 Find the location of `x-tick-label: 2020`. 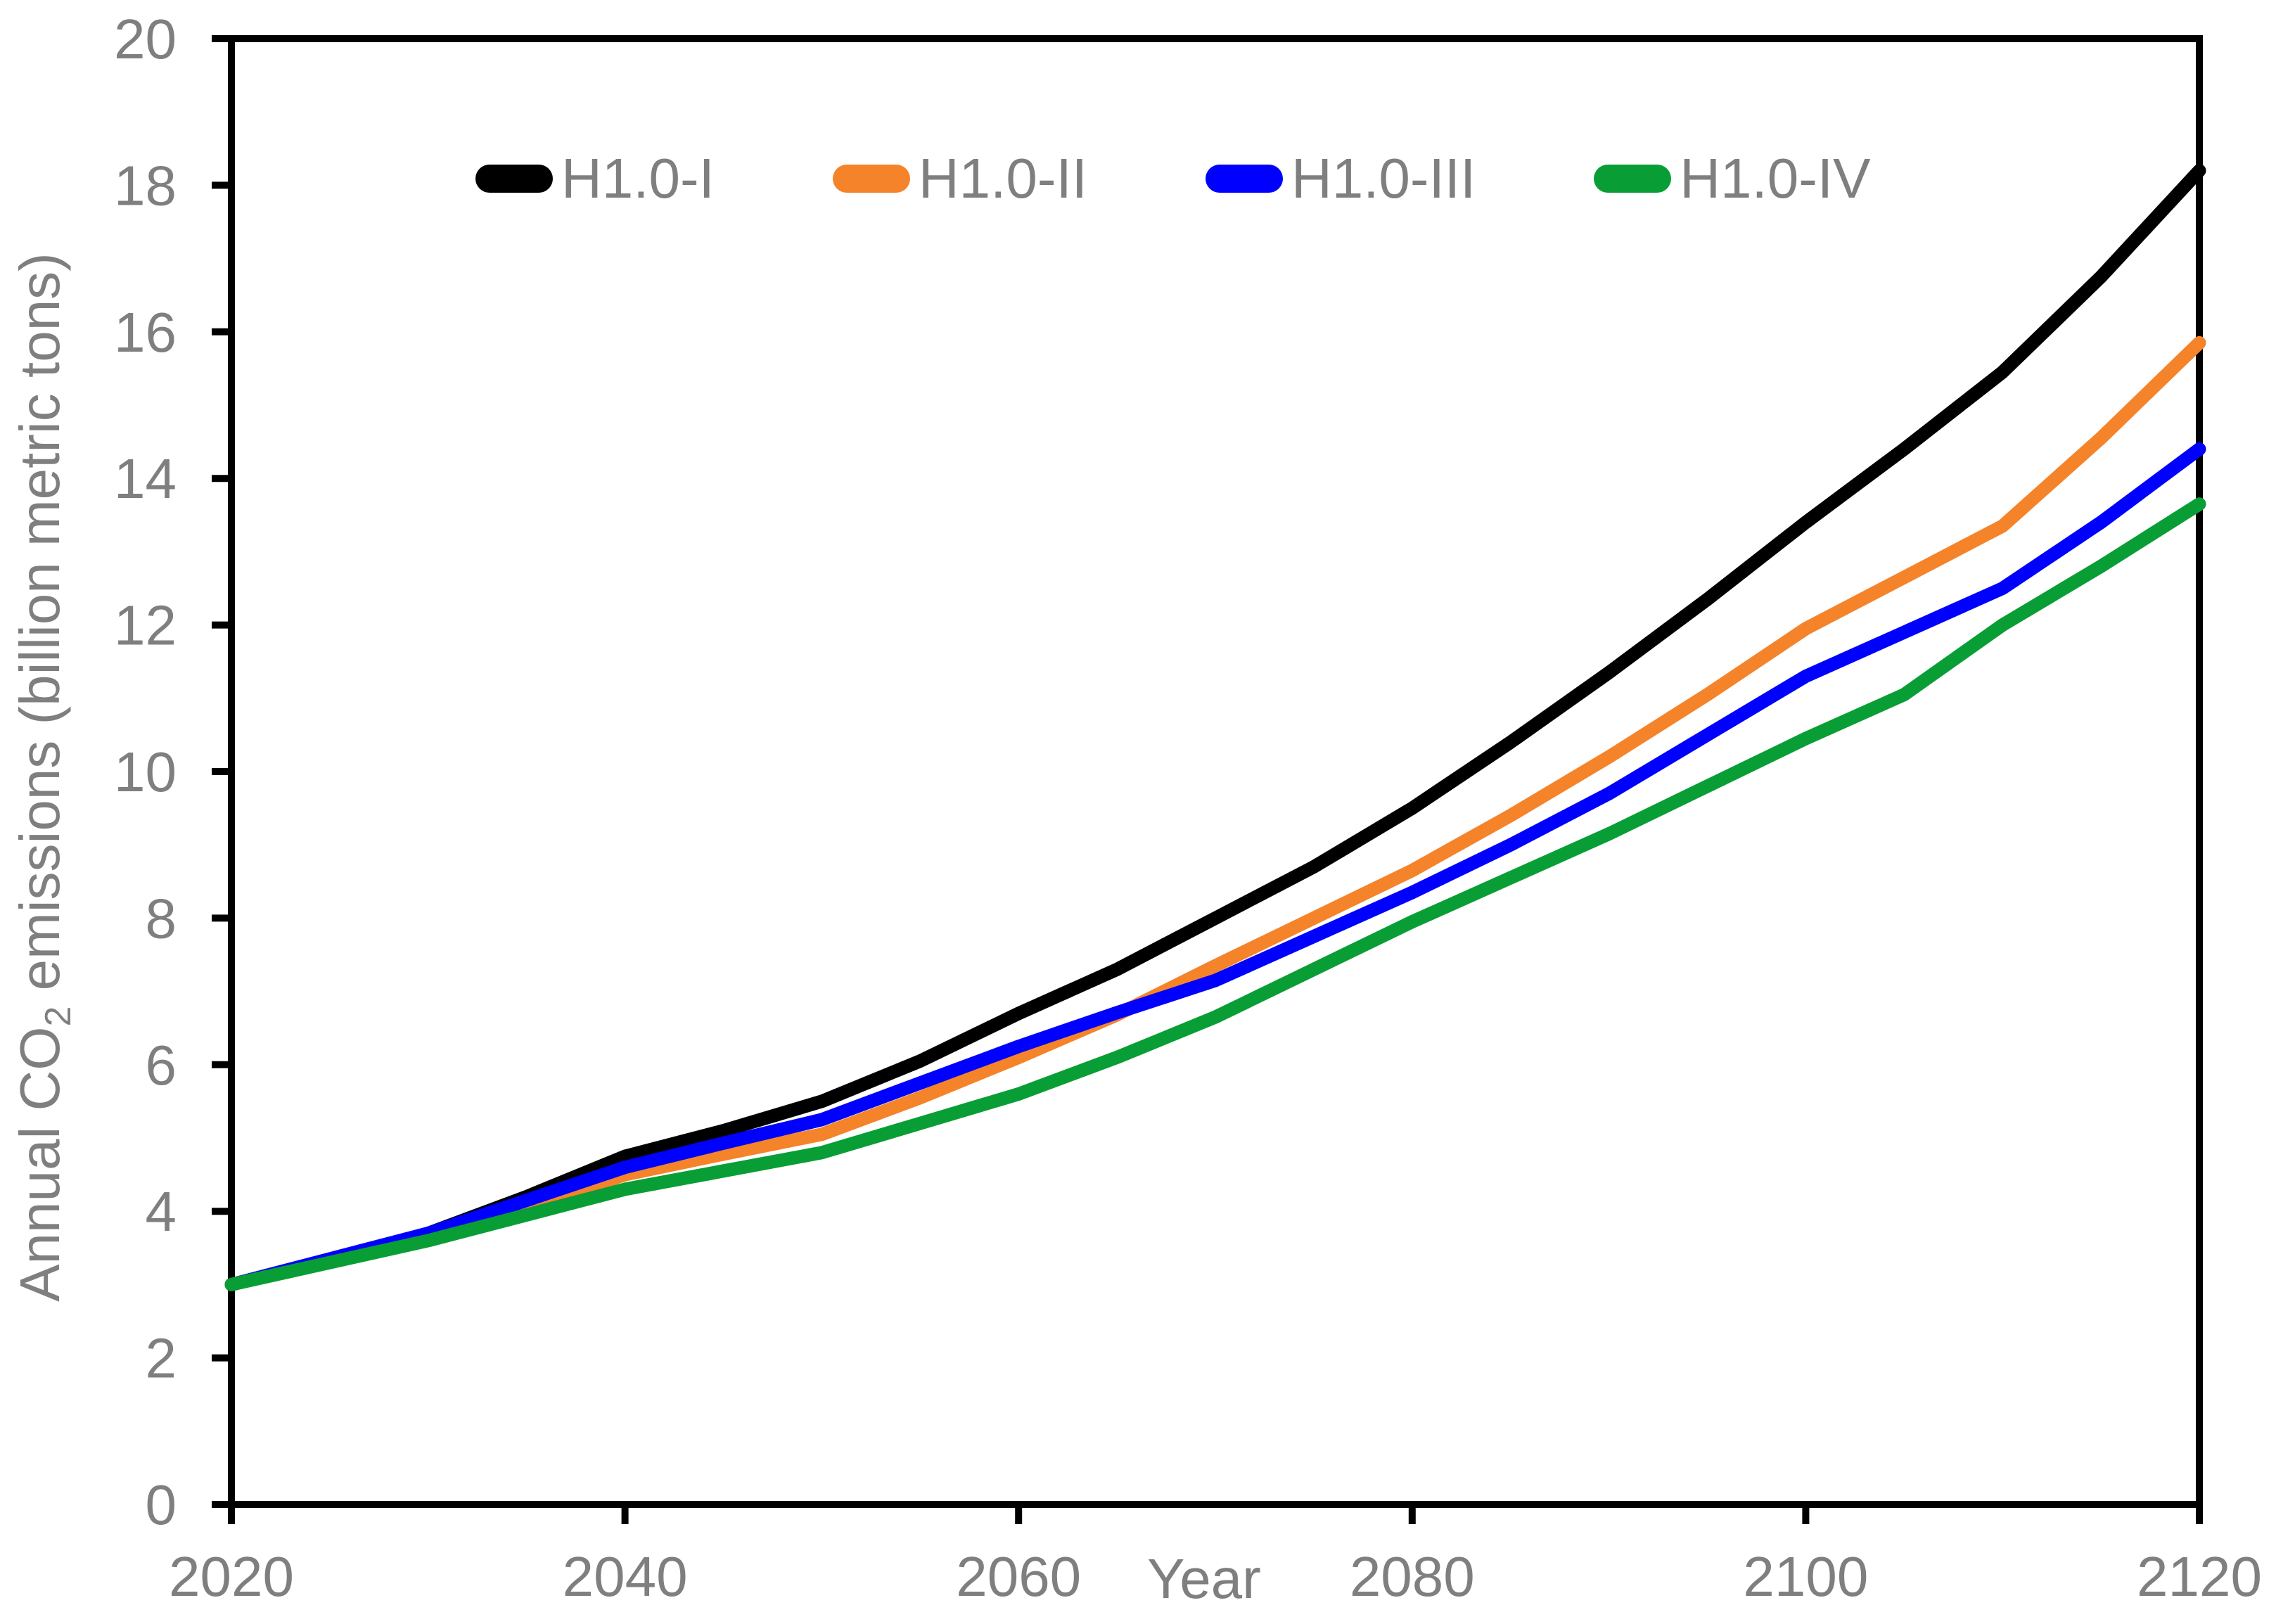

x-tick-label: 2020 is located at coordinates (232, 1576).